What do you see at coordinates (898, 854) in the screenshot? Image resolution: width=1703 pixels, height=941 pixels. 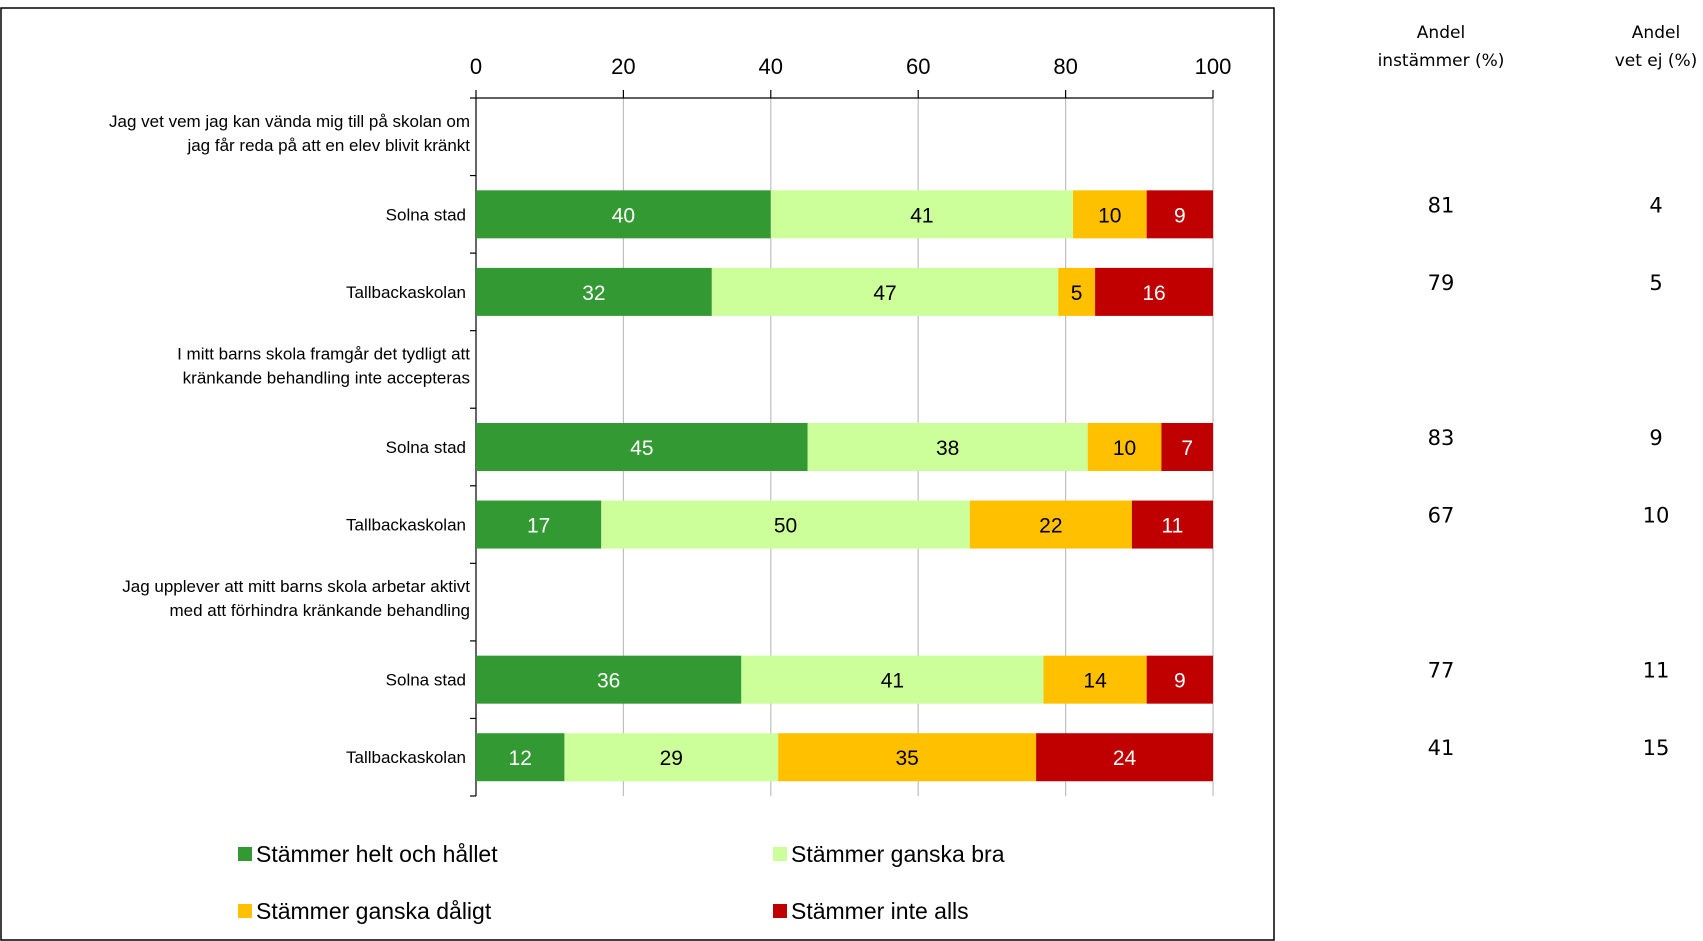 I see `legend-label: Stämmer ganska bra` at bounding box center [898, 854].